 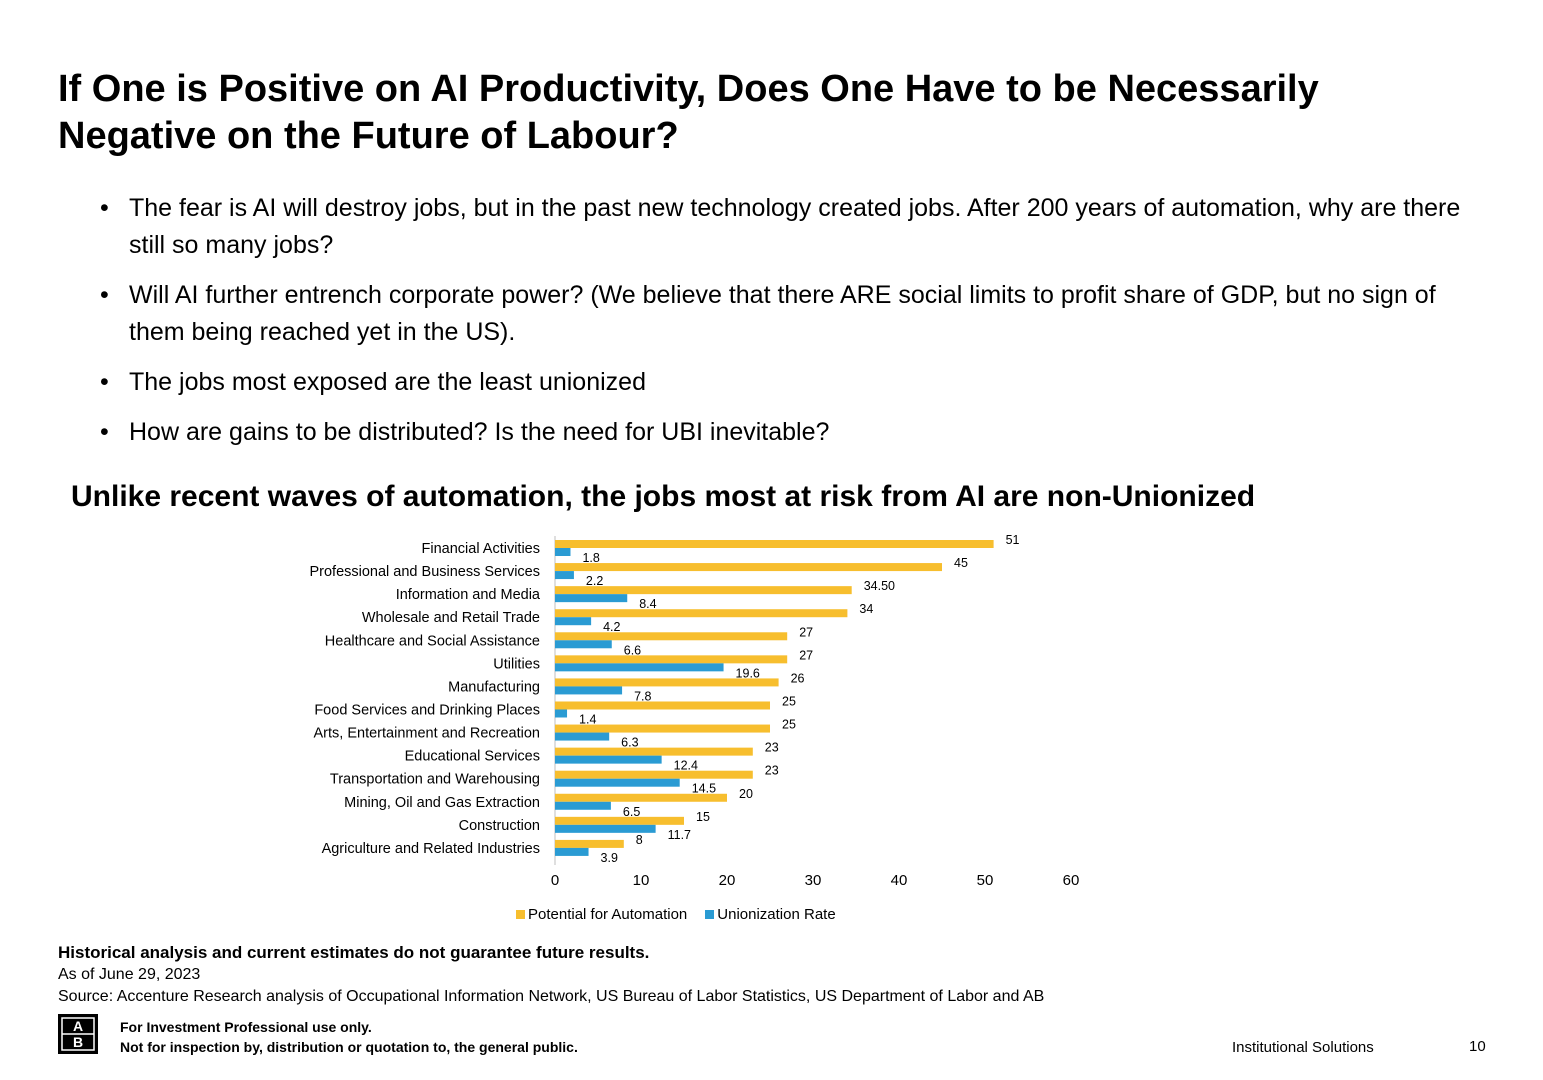 I want to click on data-label-unionization: 1.4, so click(x=587, y=719).